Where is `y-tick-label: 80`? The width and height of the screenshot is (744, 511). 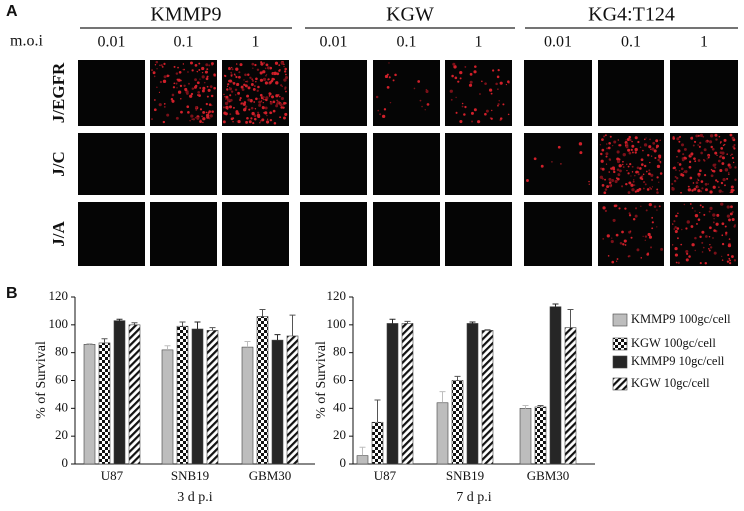 y-tick-label: 80 is located at coordinates (61, 351).